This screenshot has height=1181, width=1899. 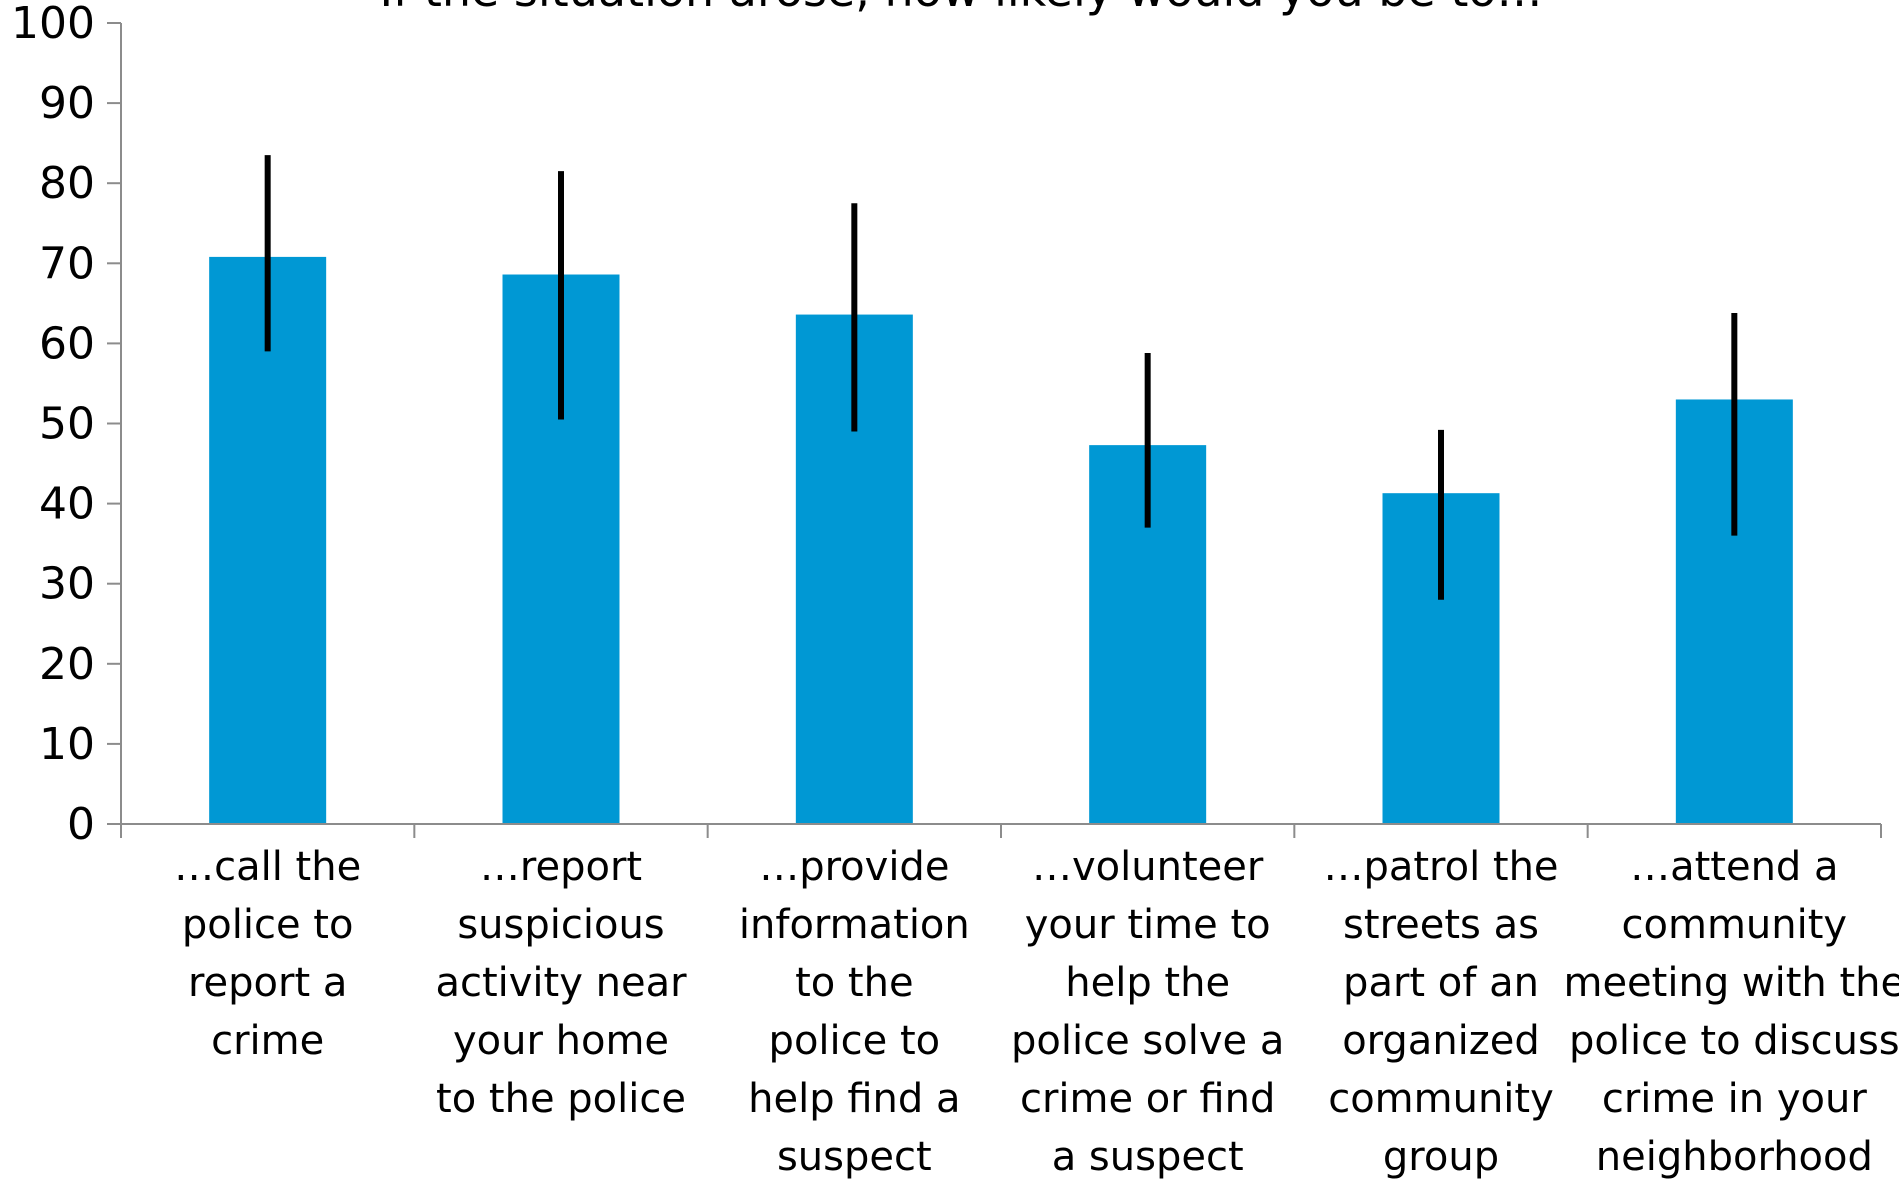 I want to click on category-label-line: streets as, so click(x=1441, y=925).